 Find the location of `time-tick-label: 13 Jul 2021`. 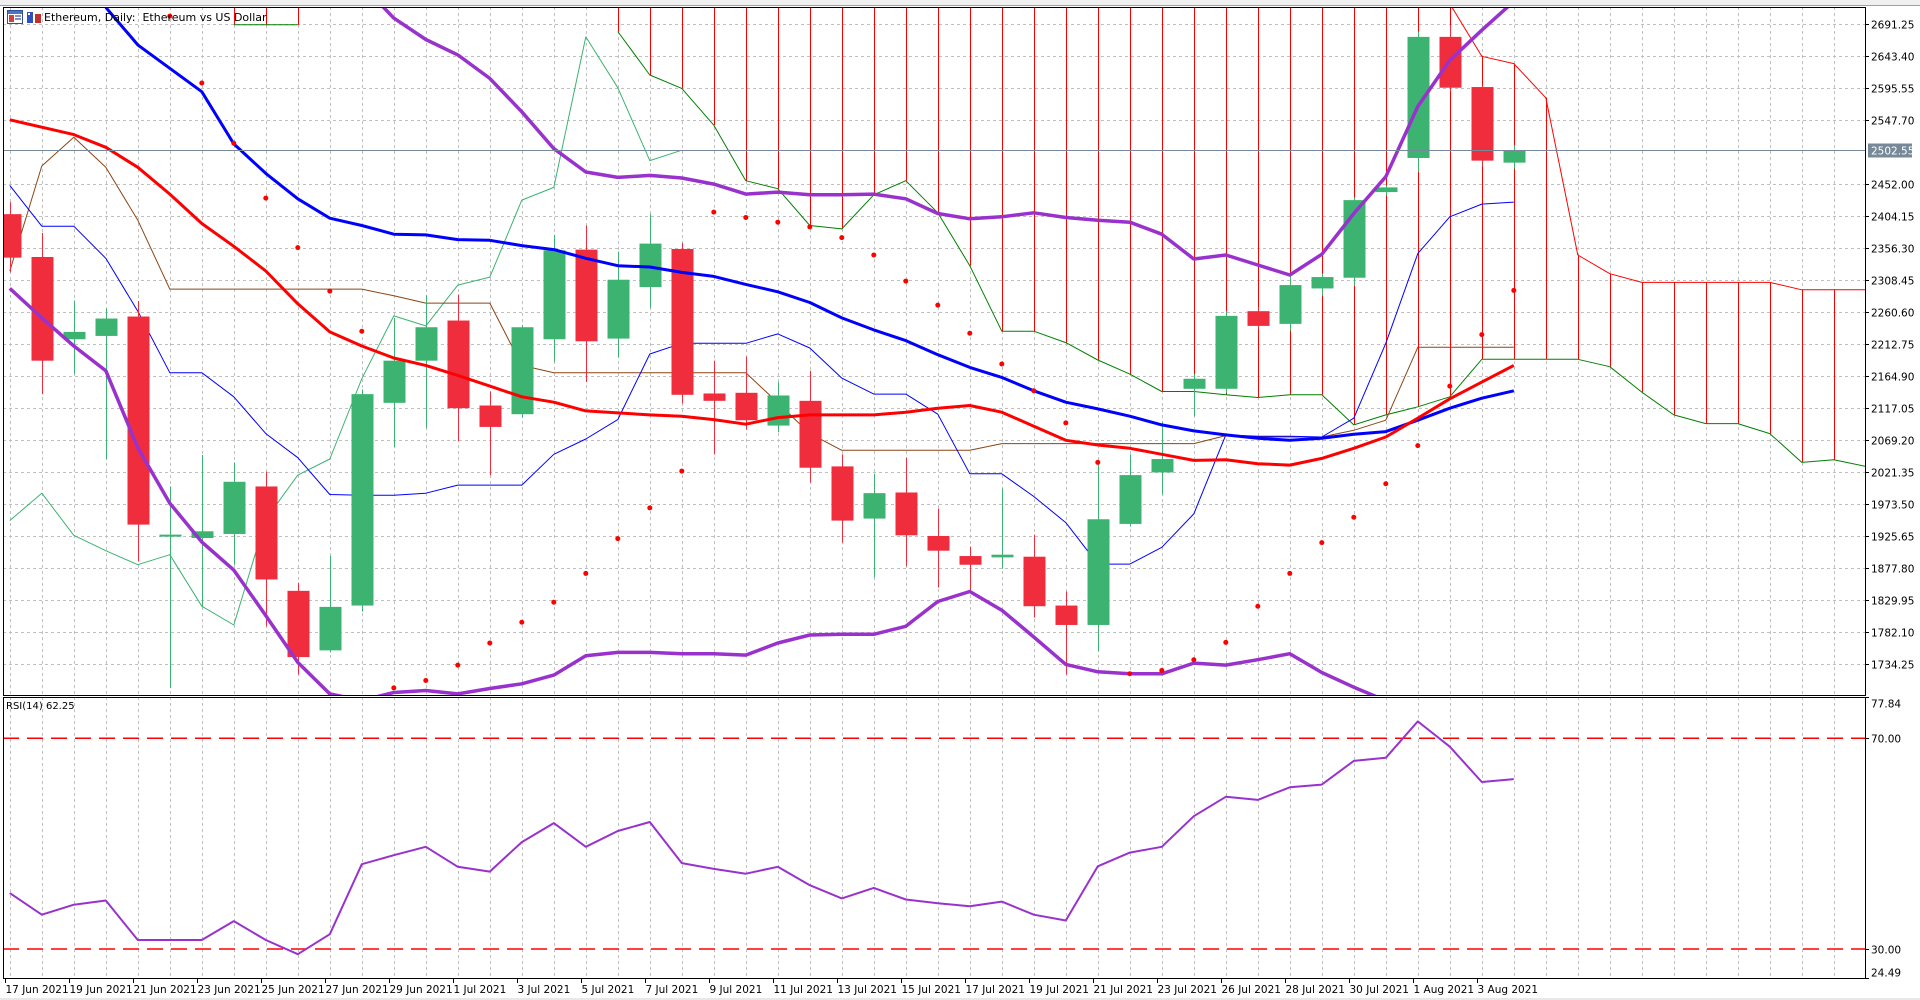

time-tick-label: 13 Jul 2021 is located at coordinates (867, 990).